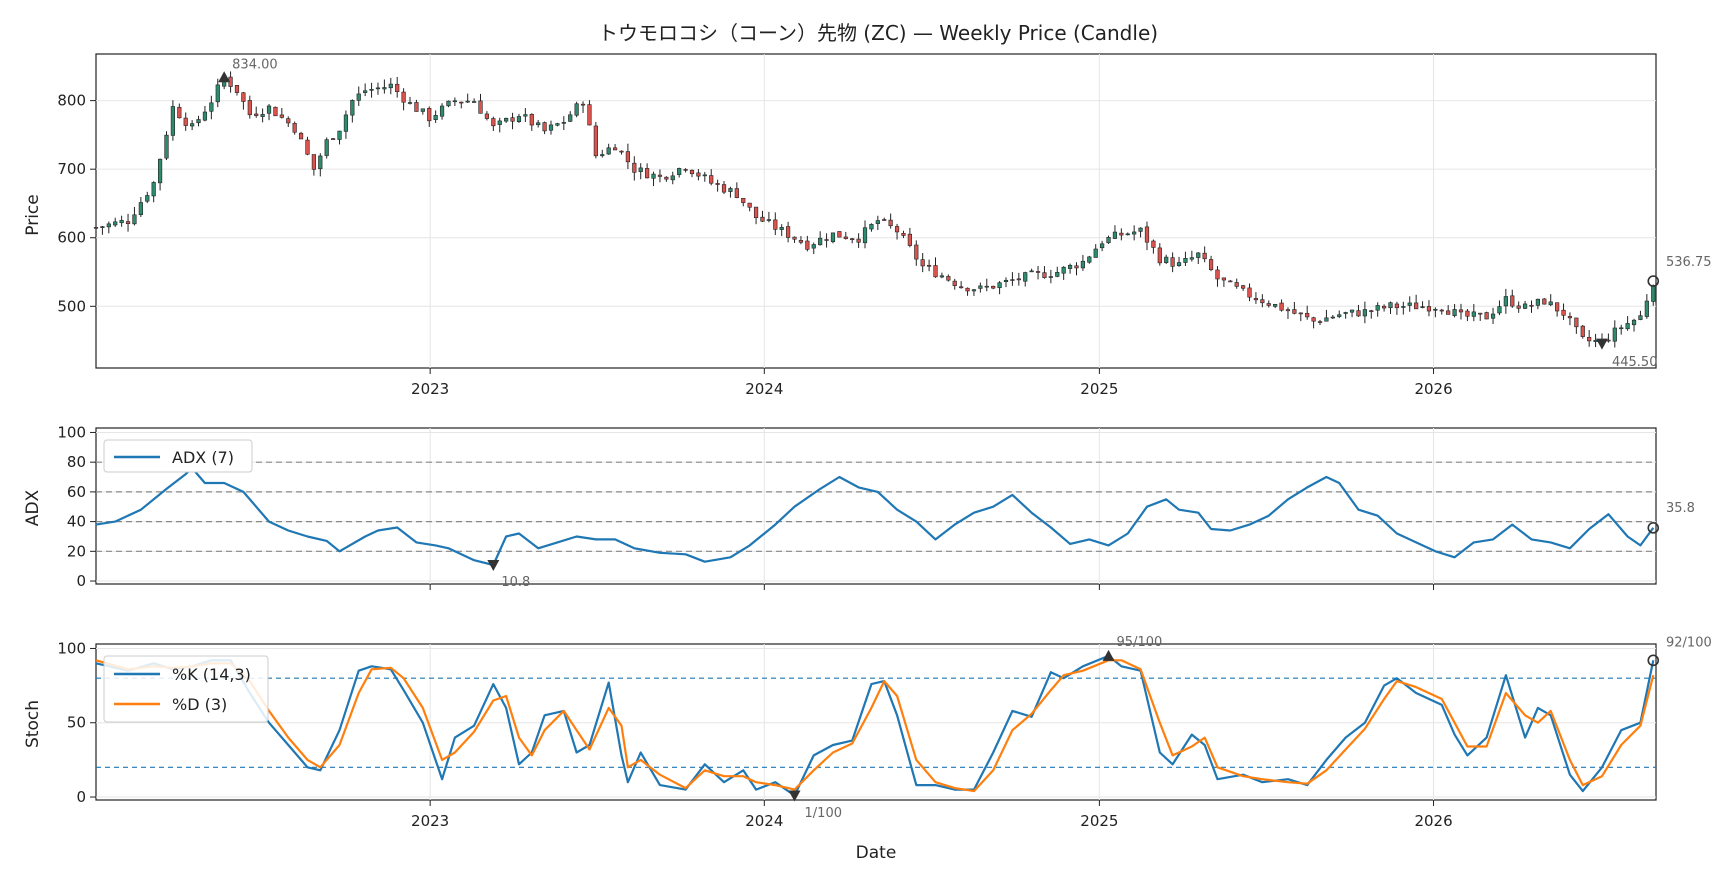 Image resolution: width=1728 pixels, height=878 pixels. What do you see at coordinates (794, 796) in the screenshot?
I see `stoch-min-marker` at bounding box center [794, 796].